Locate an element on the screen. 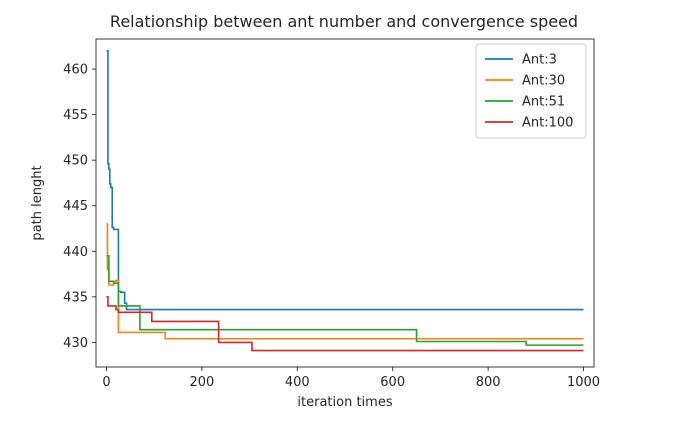  y-tick-label: 435 is located at coordinates (75, 297).